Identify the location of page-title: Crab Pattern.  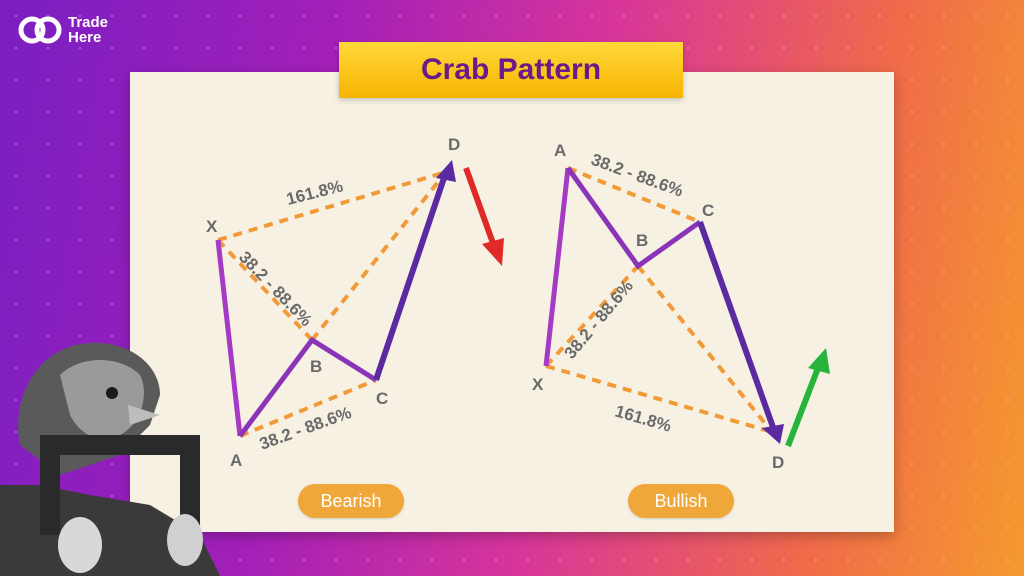
(511, 69).